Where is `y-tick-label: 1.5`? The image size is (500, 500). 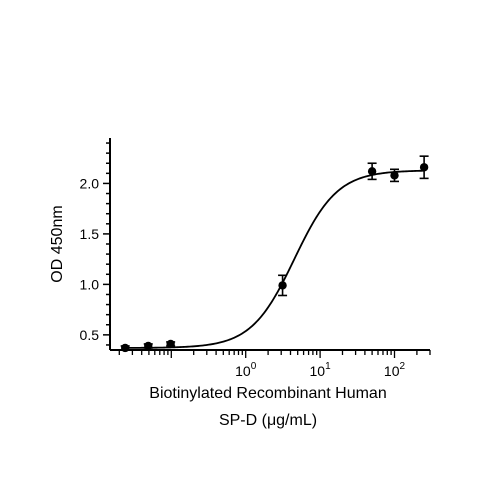 y-tick-label: 1.5 is located at coordinates (90, 234).